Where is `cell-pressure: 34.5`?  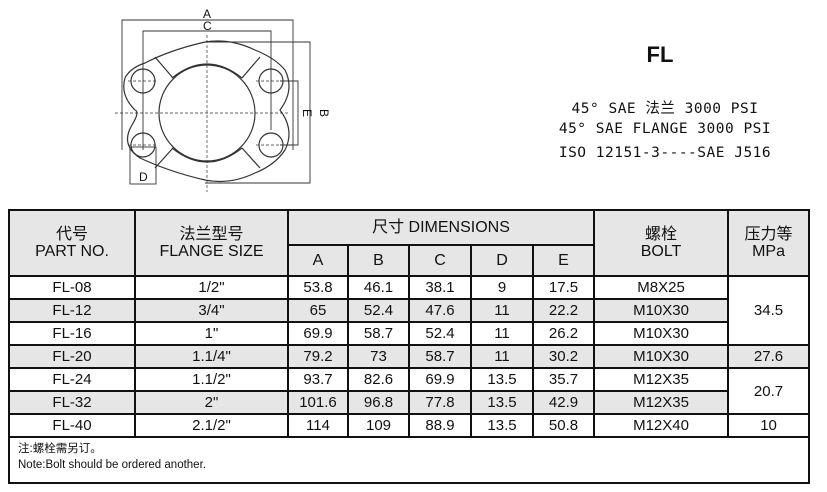 cell-pressure: 34.5 is located at coordinates (769, 310).